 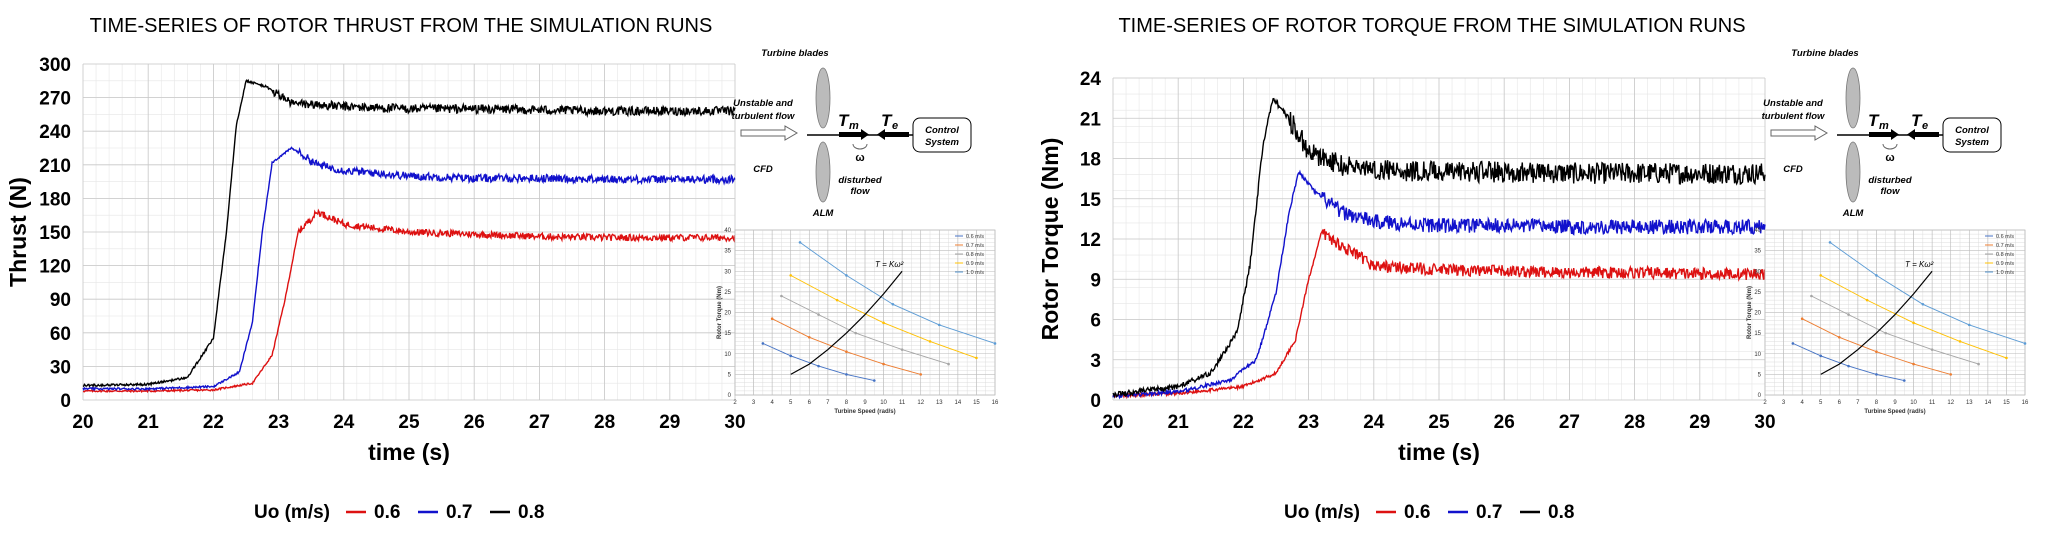 What do you see at coordinates (1091, 119) in the screenshot?
I see `y-tick-label: 21` at bounding box center [1091, 119].